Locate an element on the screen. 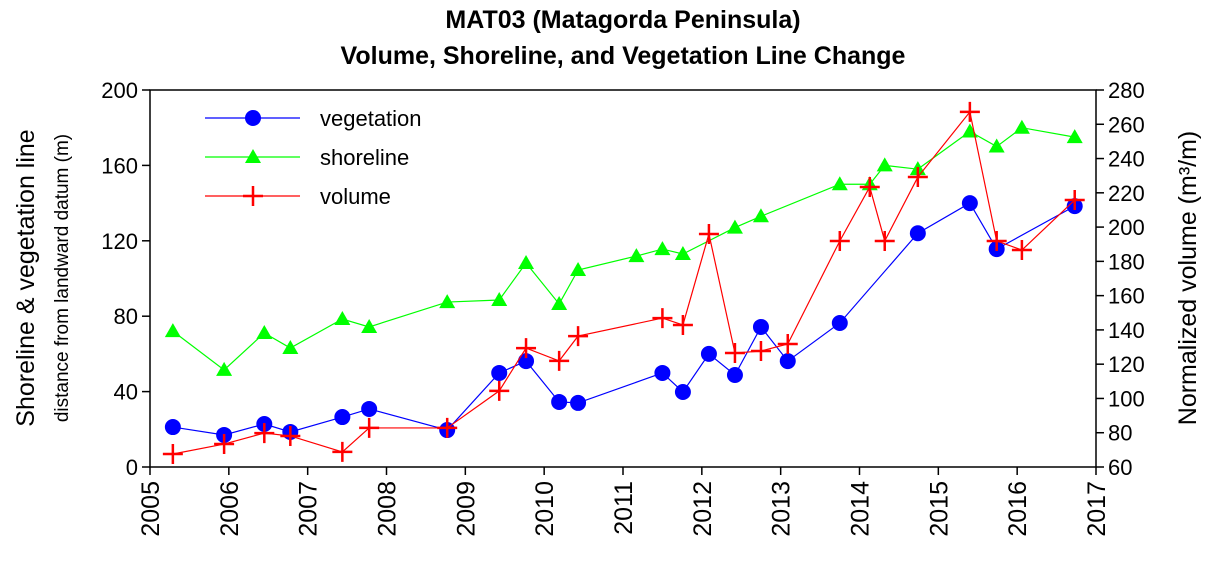 The height and width of the screenshot is (569, 1214). legend-label: volume is located at coordinates (355, 196).